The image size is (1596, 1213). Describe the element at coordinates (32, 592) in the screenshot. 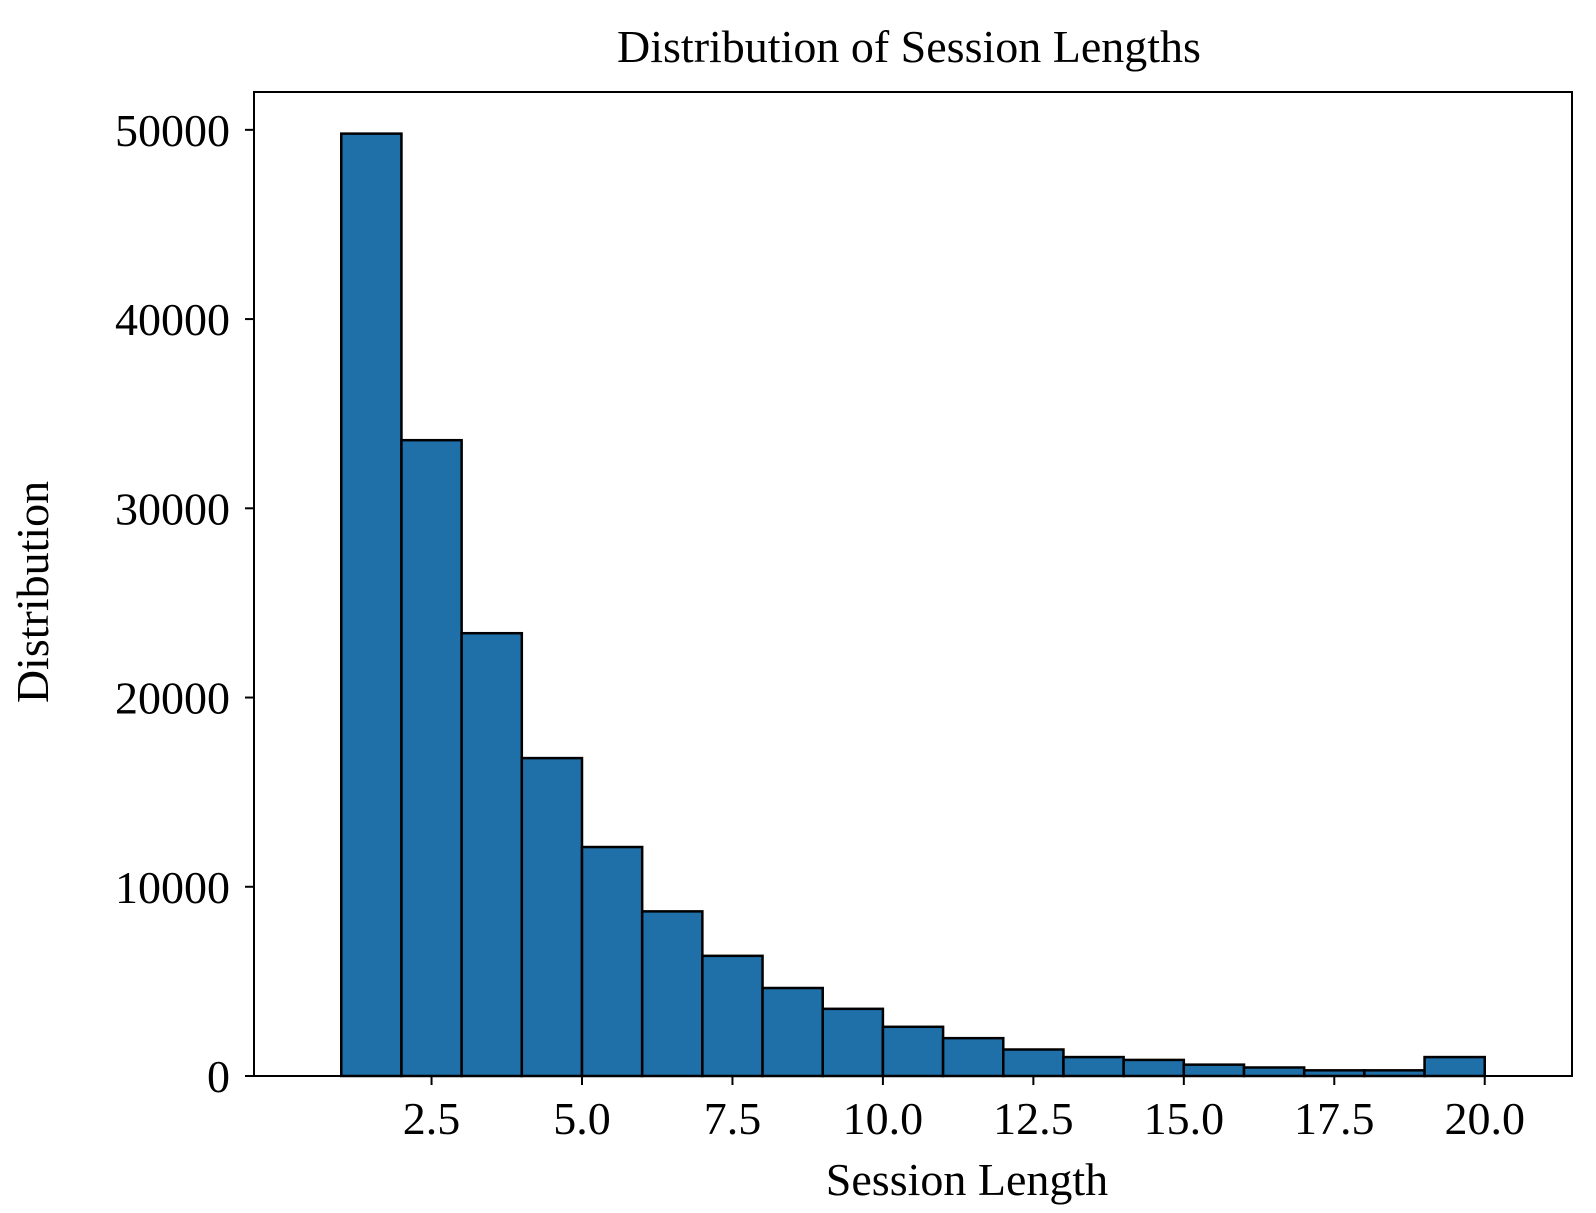

I see `y-axis-label: Distribution` at that location.